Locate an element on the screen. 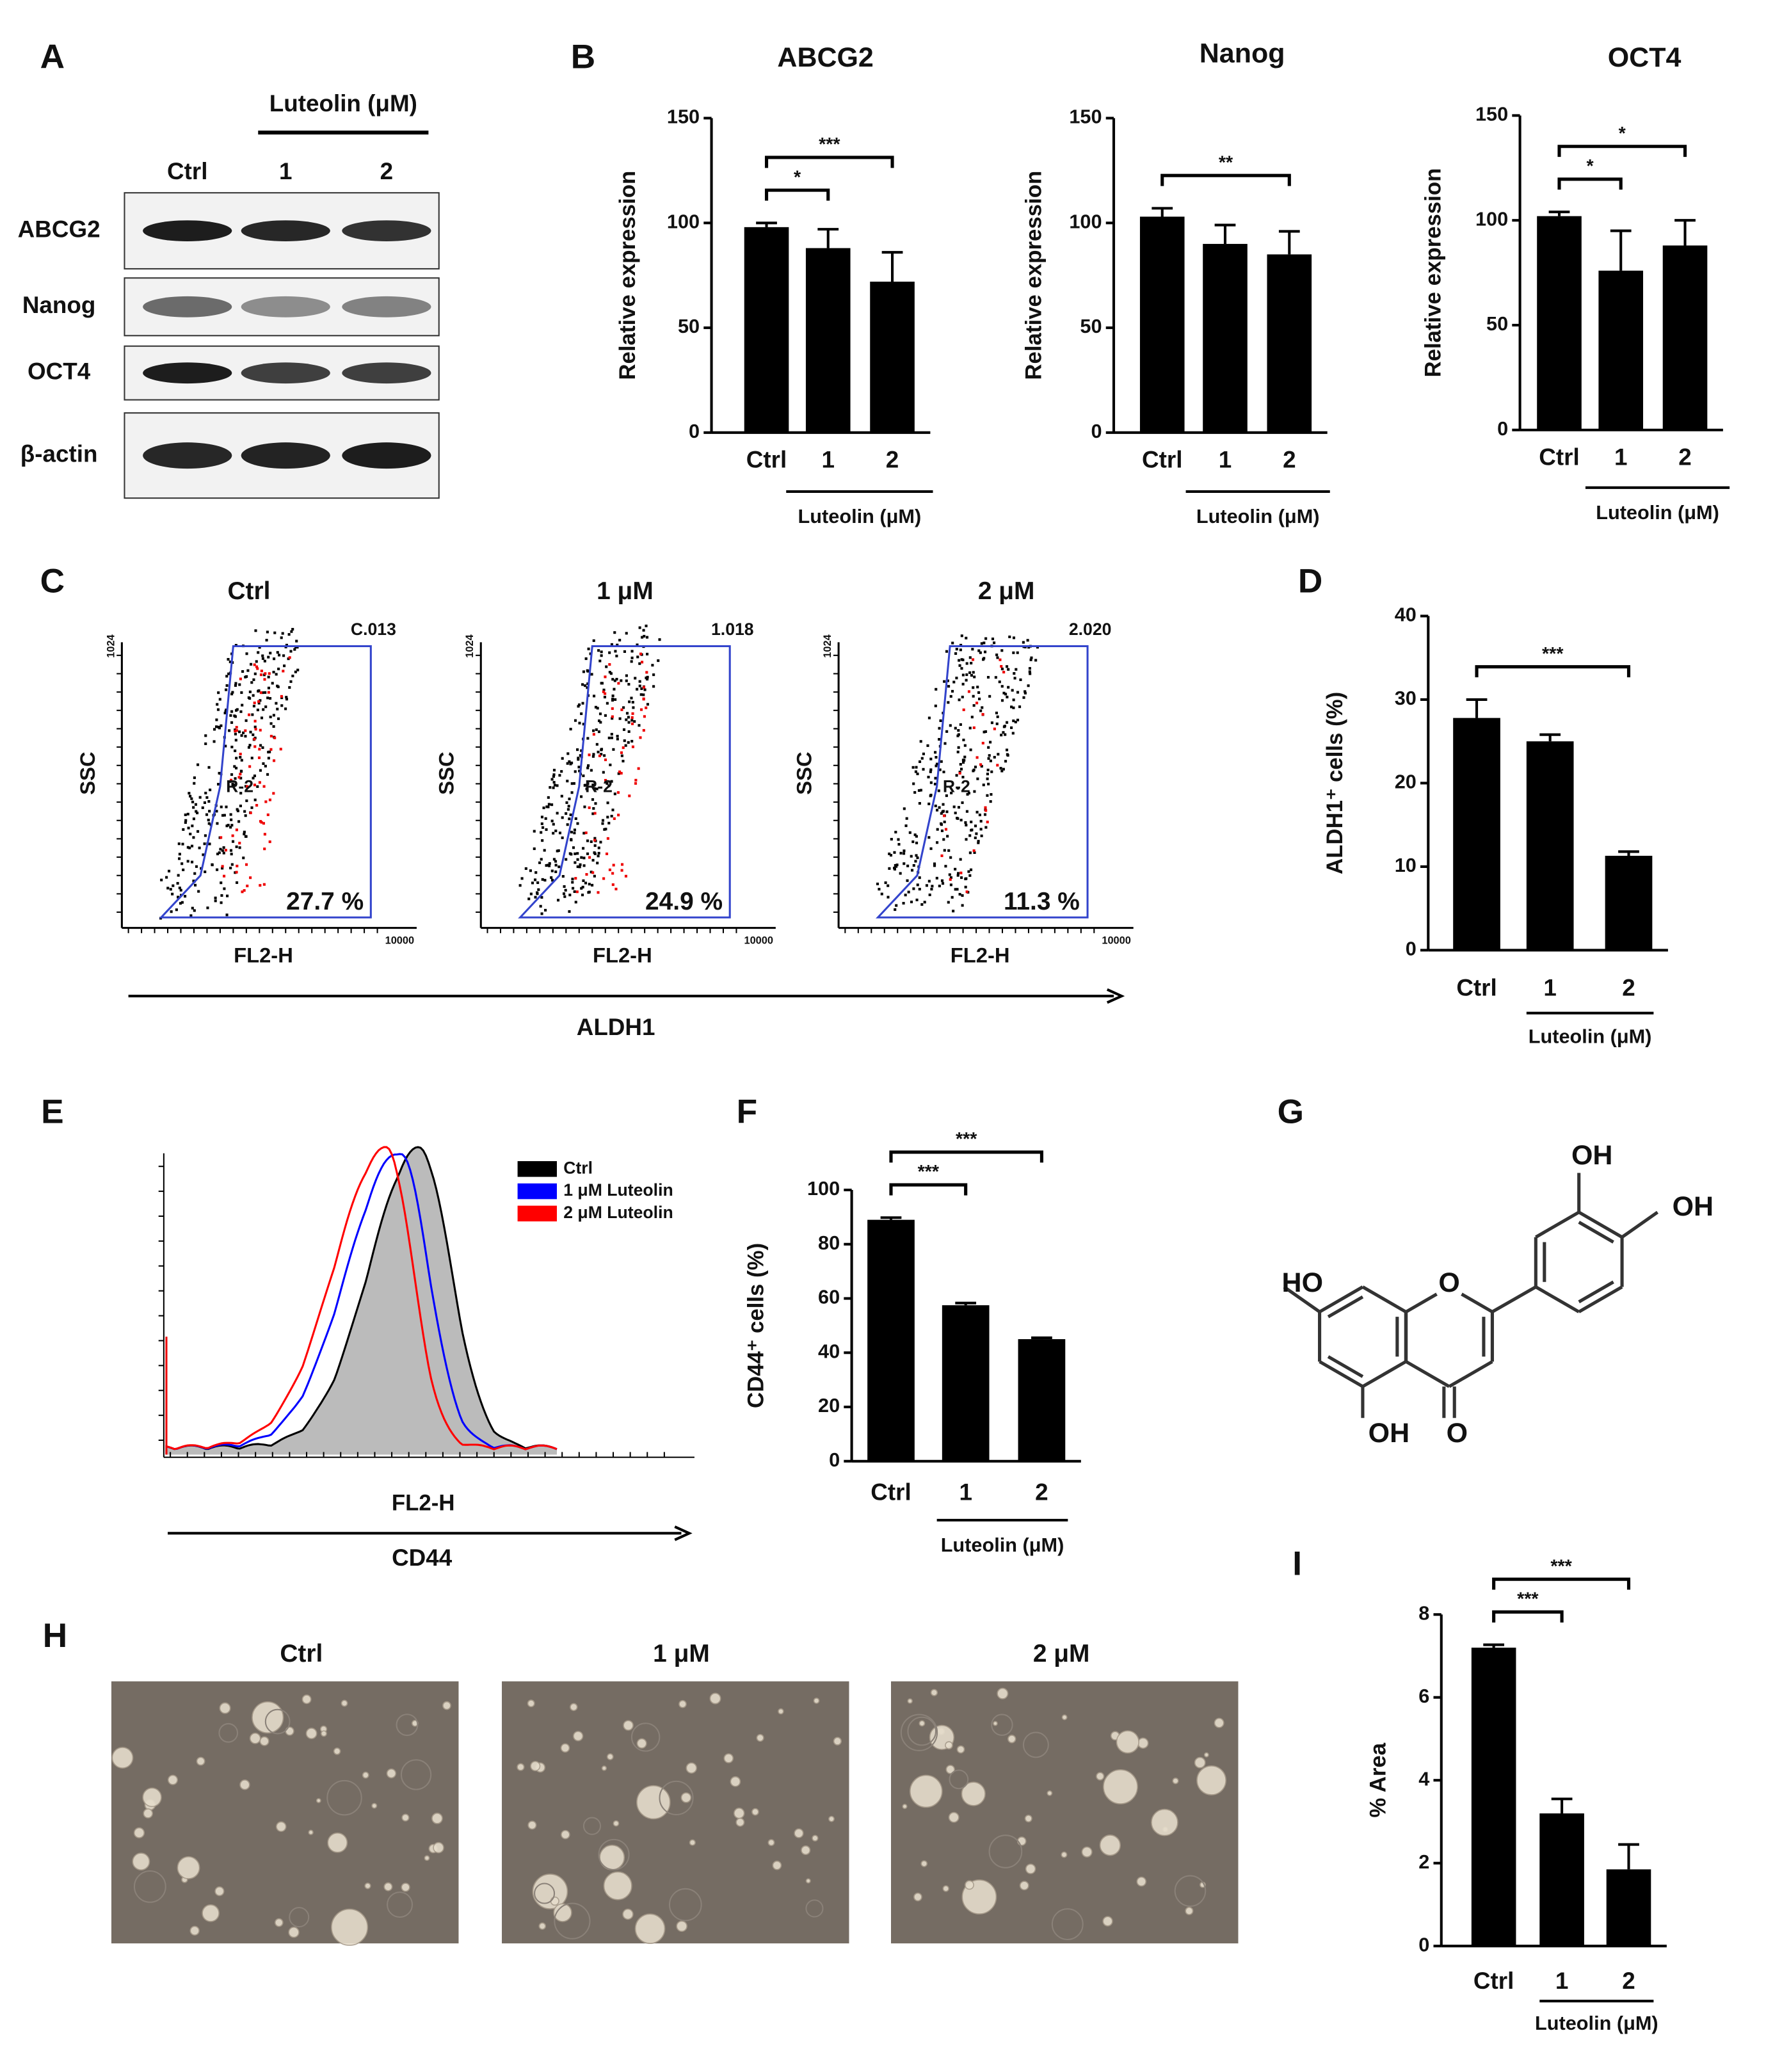 This screenshot has width=1782, height=2072. error-bar is located at coordinates (1550, 737).